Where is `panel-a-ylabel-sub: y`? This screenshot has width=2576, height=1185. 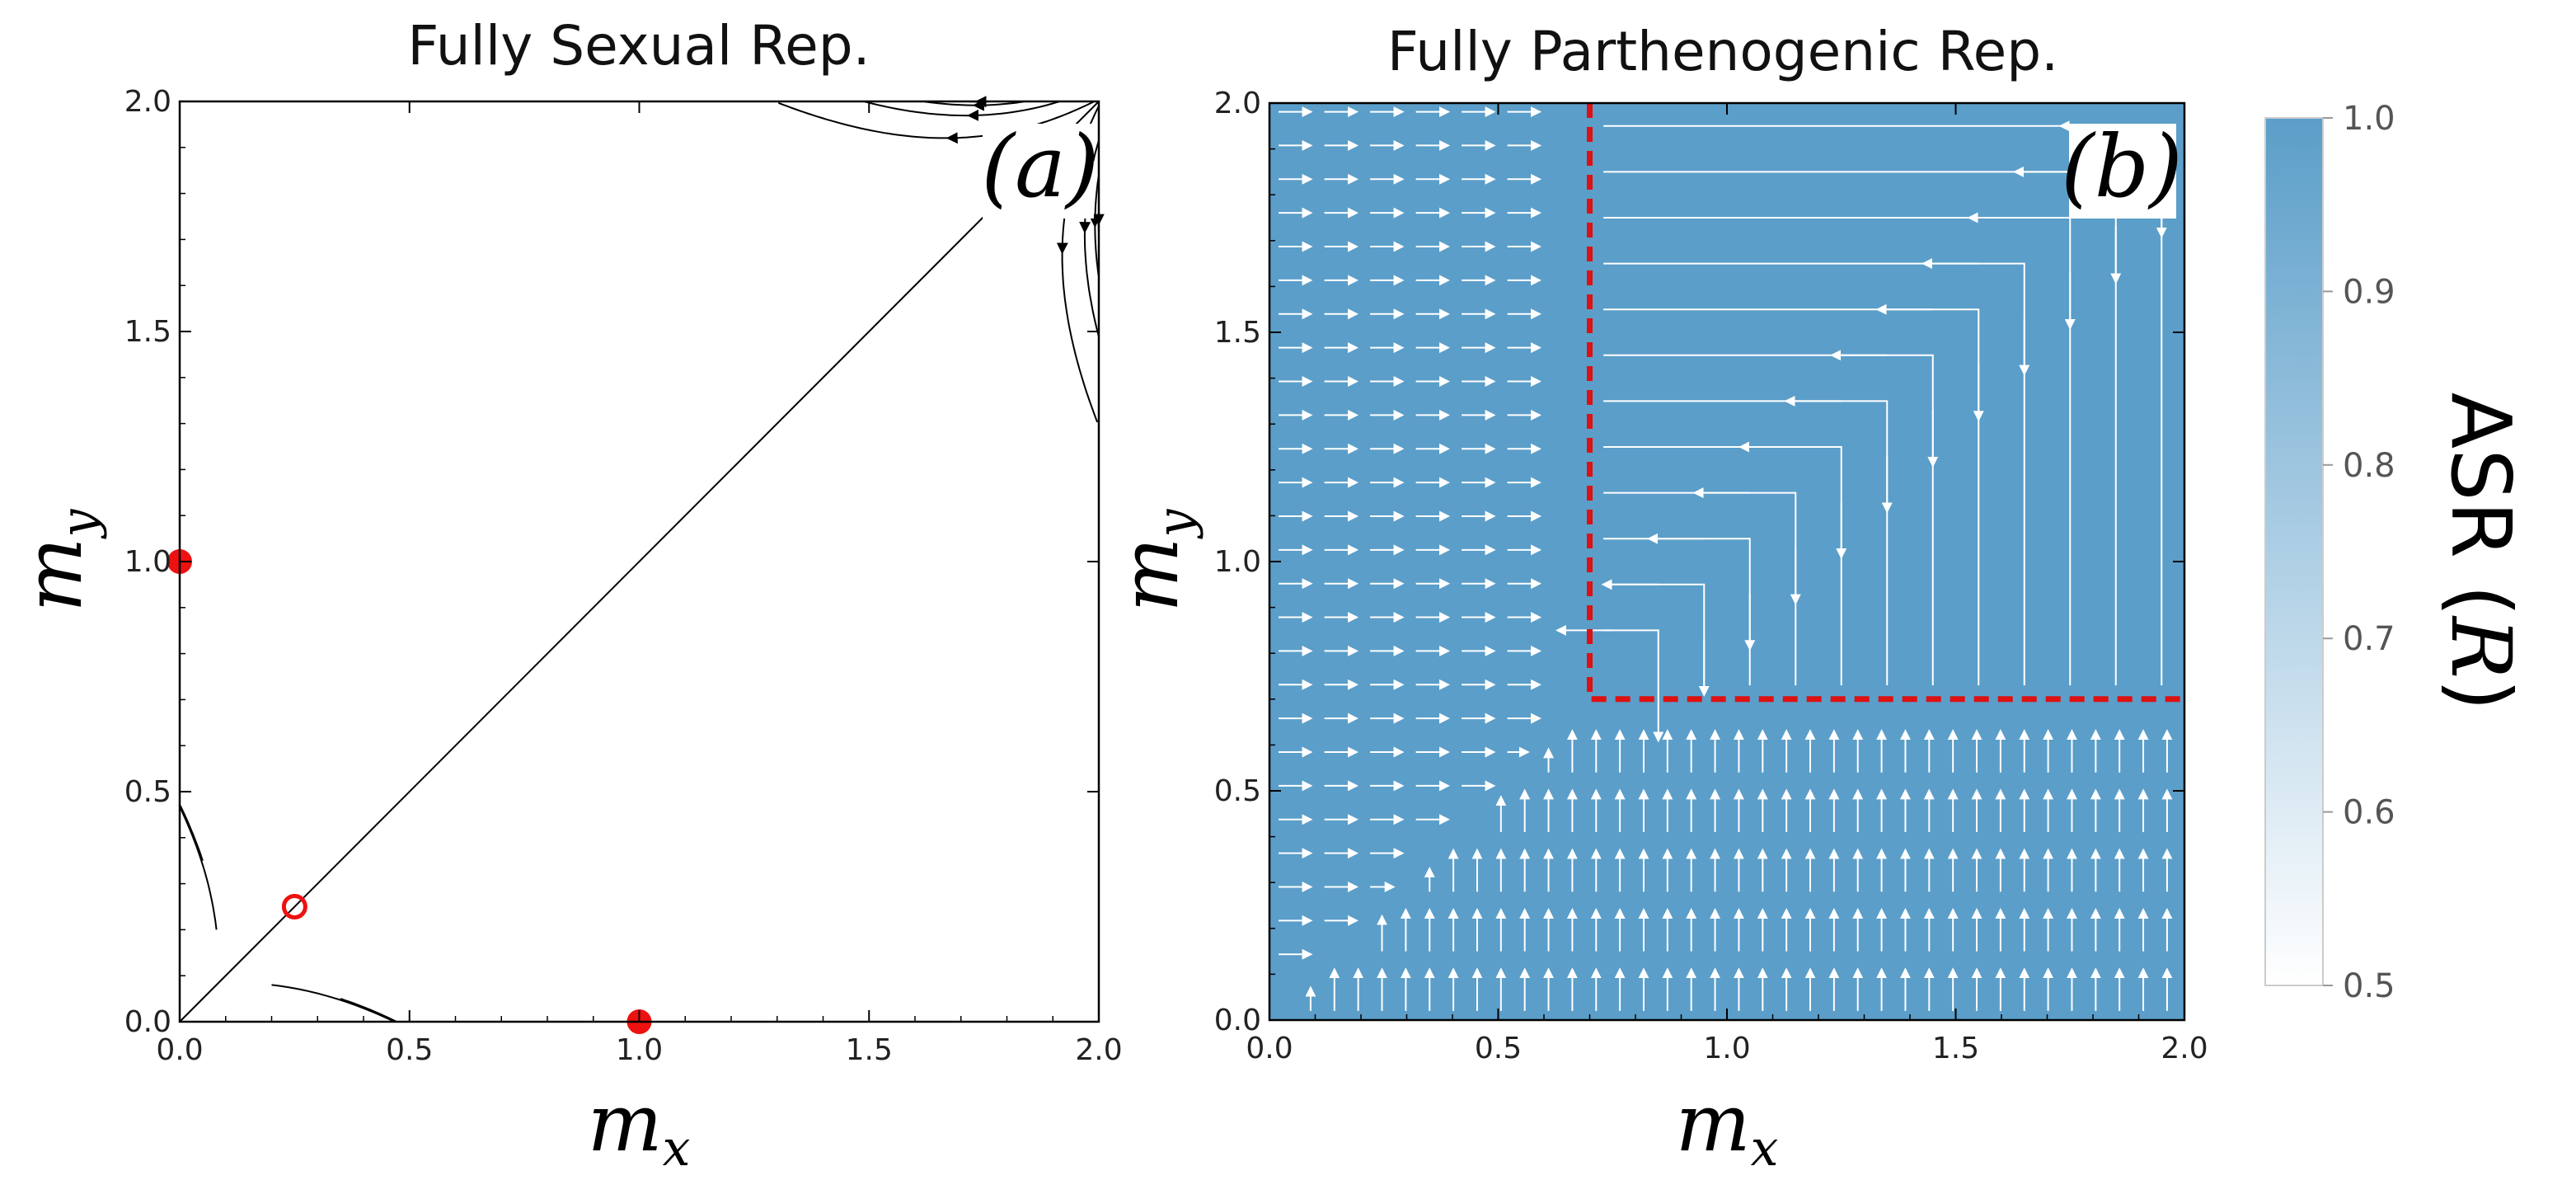
panel-a-ylabel-sub: y is located at coordinates (79, 523).